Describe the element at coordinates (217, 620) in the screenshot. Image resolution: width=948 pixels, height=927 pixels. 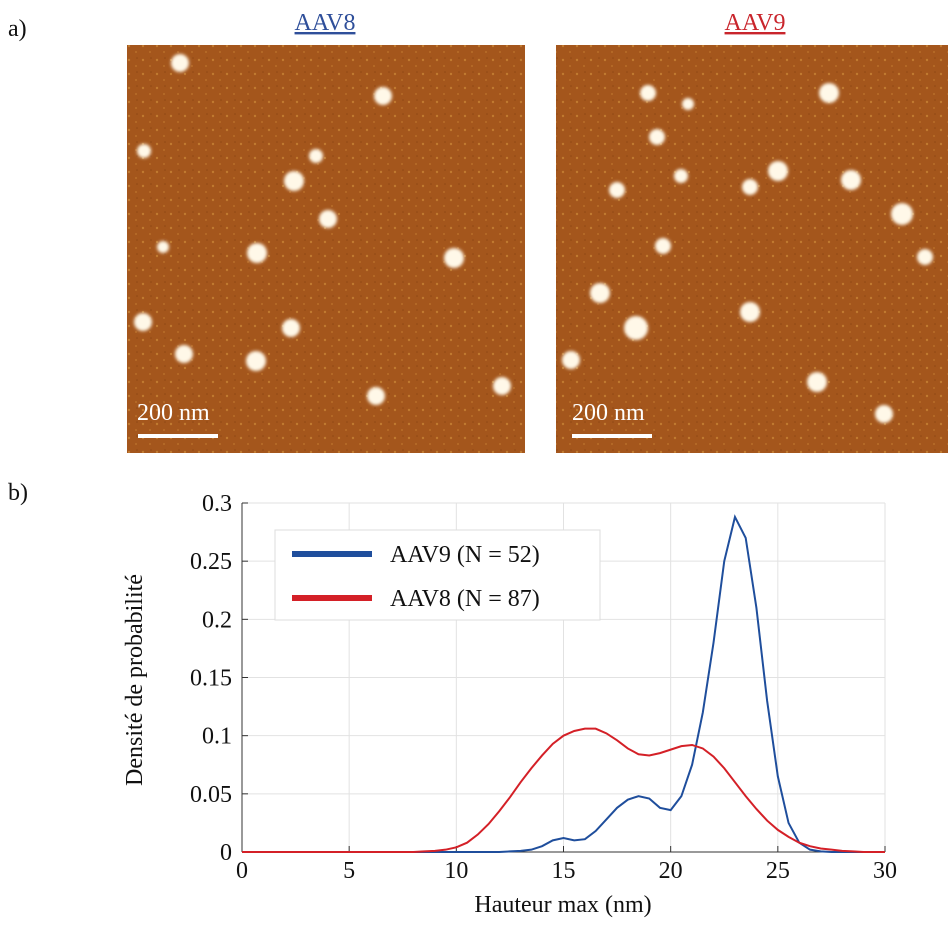
I see `y-tick-label: 0.2` at that location.